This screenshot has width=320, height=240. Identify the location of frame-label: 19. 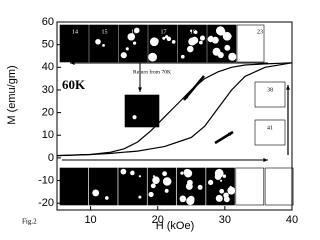
(223, 32).